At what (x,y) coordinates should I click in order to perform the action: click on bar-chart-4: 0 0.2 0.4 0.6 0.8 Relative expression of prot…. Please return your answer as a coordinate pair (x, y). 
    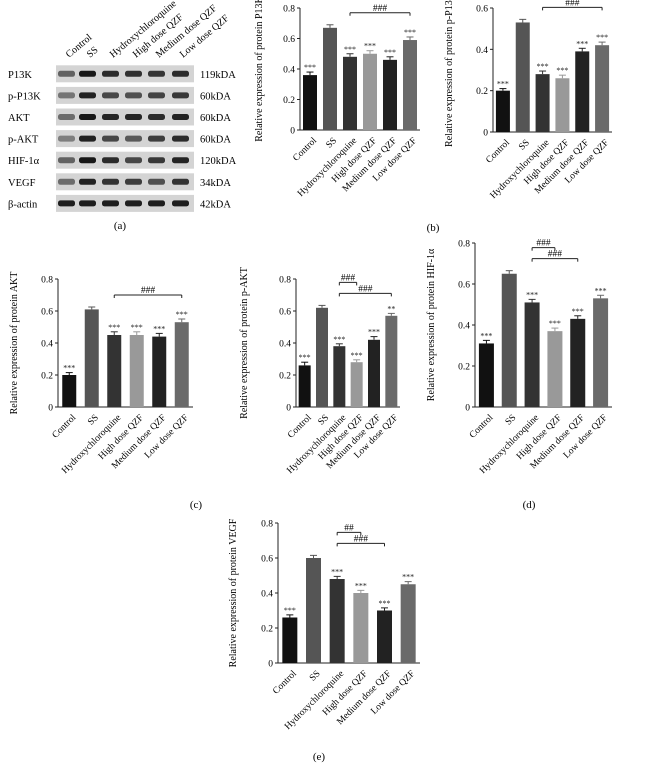
    Looking at the image, I should click on (319, 371).